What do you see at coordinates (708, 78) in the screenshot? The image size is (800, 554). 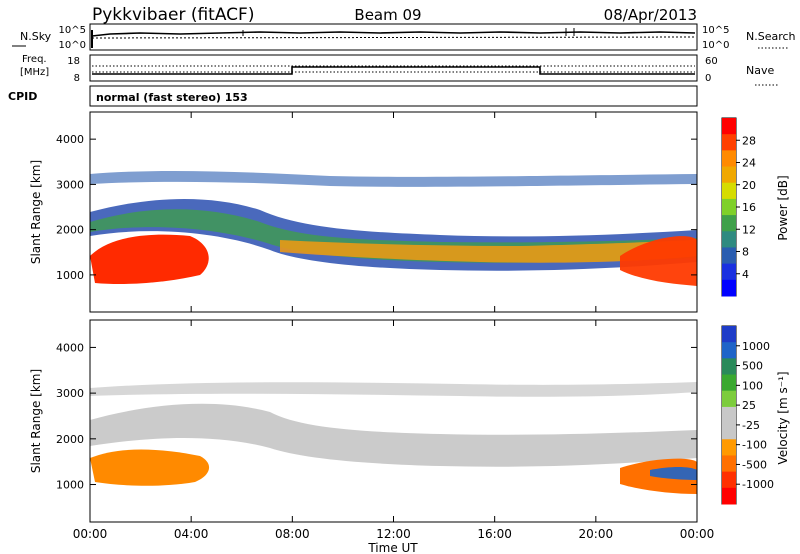 I see `nave-tick-bottom: 0` at bounding box center [708, 78].